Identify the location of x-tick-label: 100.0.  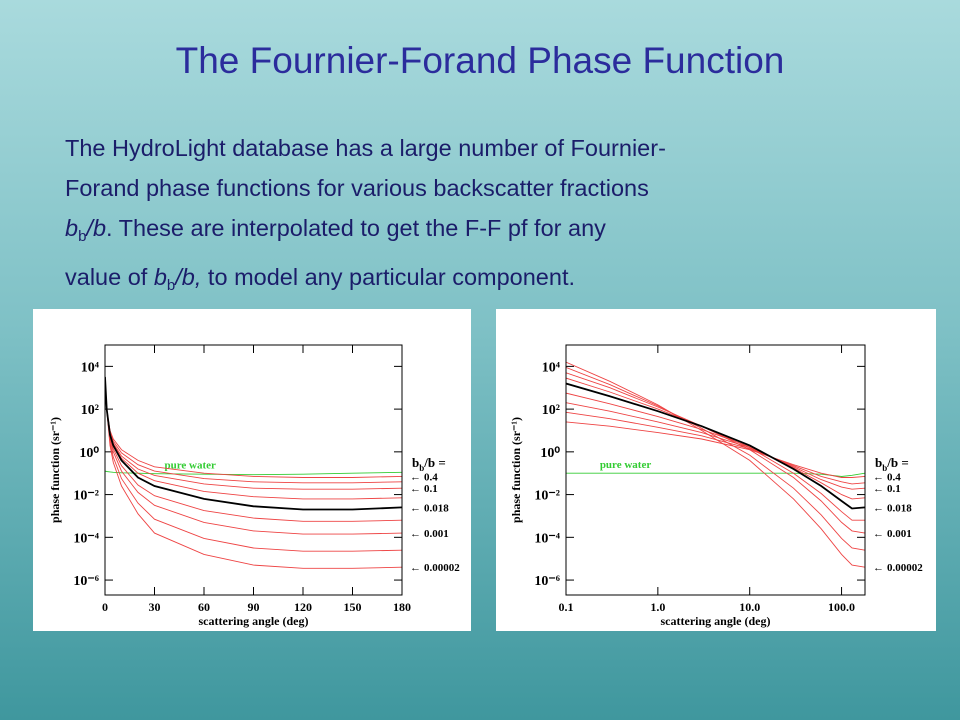
(841, 607).